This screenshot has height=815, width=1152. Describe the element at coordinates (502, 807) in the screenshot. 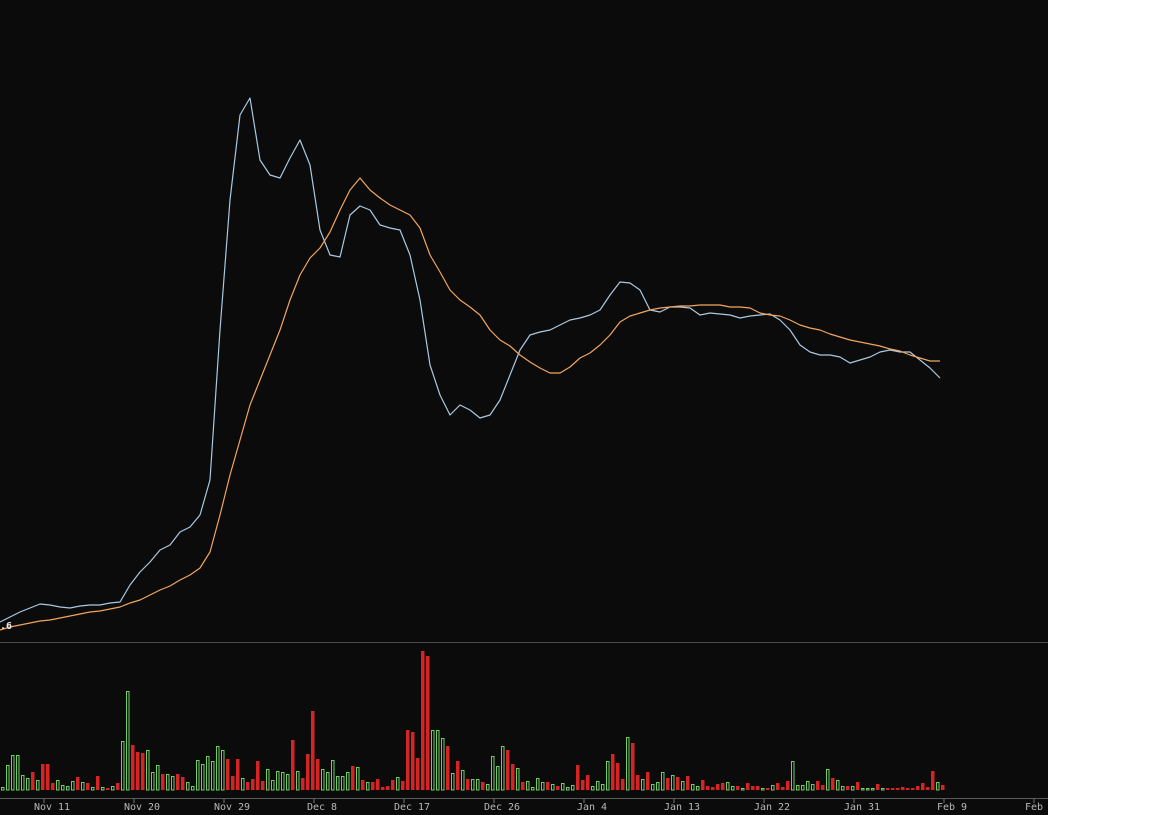

I see `x-tick-label: Dec 26` at that location.